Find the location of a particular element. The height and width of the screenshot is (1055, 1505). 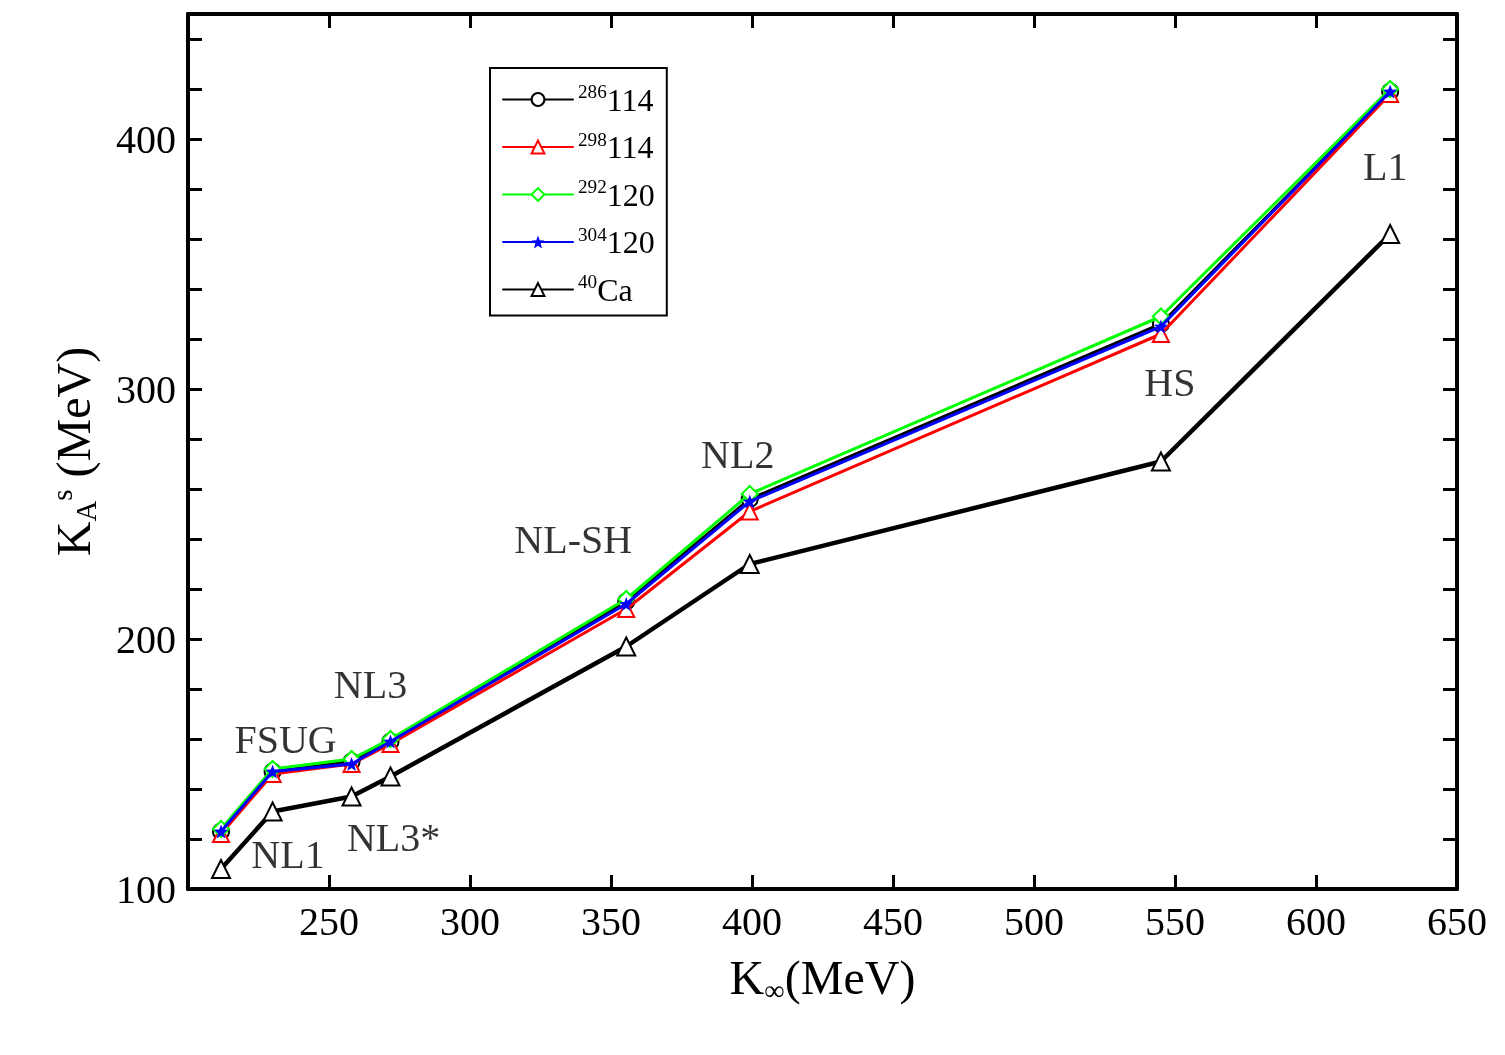

x-tick-label: 650 is located at coordinates (1457, 921).